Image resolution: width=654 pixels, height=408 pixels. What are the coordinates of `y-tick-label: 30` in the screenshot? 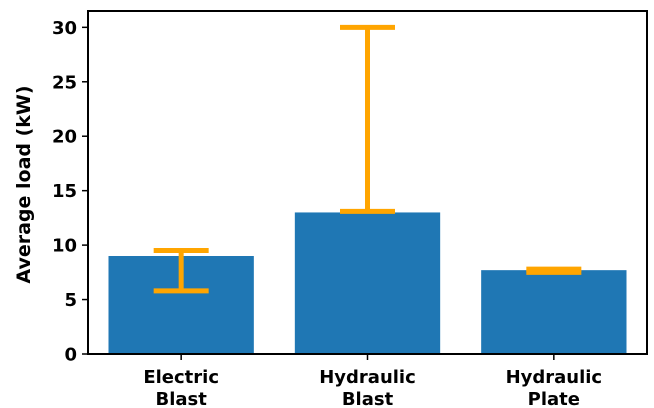 It's located at (64, 28).